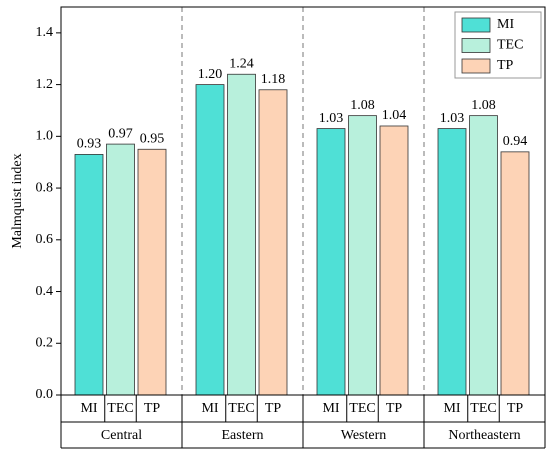 This screenshot has height=456, width=550. Describe the element at coordinates (17, 200) in the screenshot. I see `y-axis-label: Malmquist index` at that location.